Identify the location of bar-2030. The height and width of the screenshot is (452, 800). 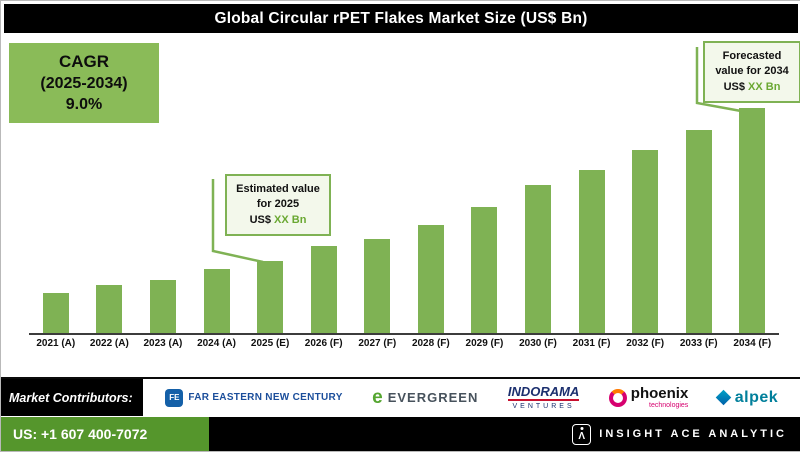
(537, 259).